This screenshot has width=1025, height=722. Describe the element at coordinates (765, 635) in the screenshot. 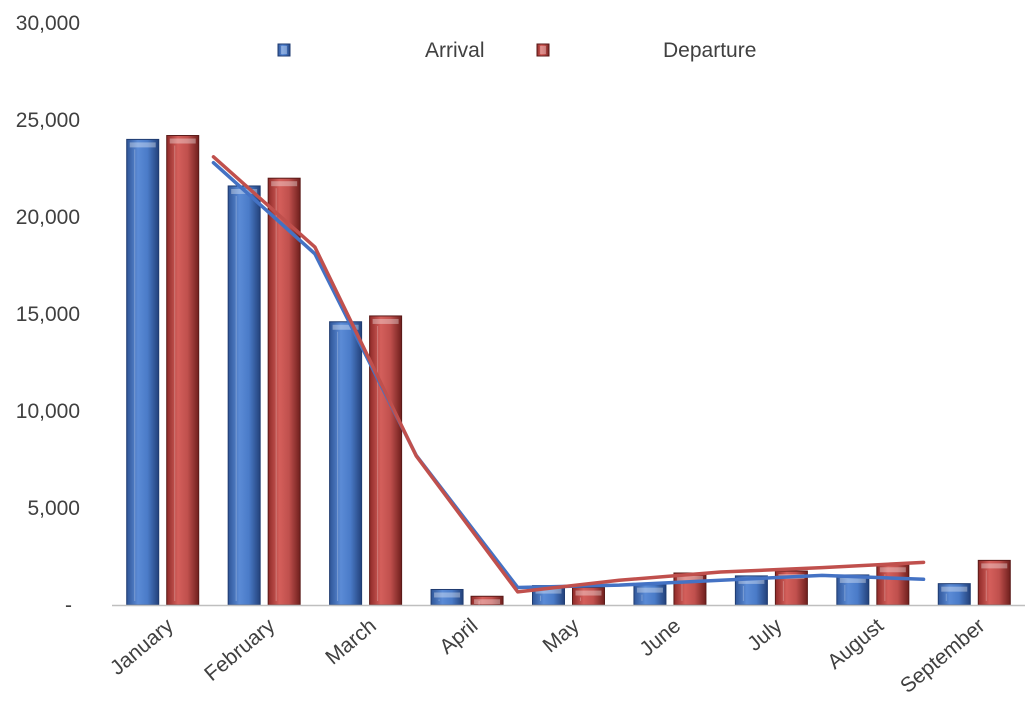

I see `x-tick-label: July` at that location.